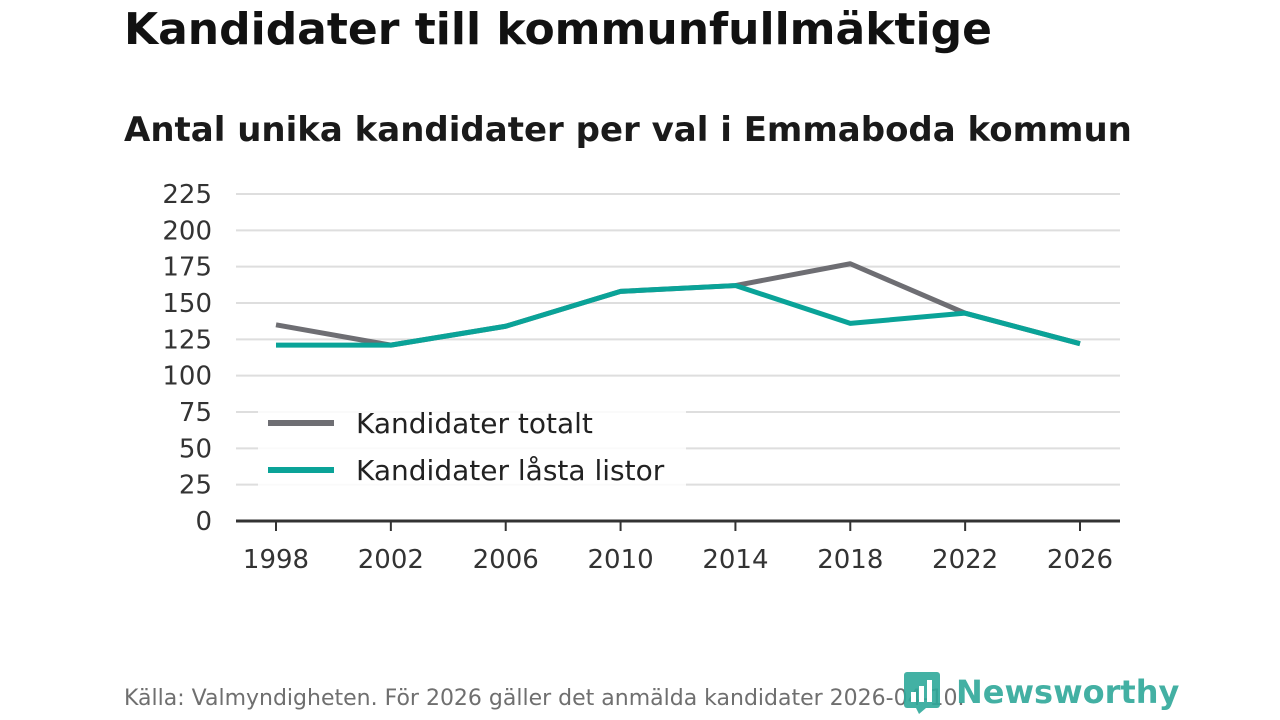 The width and height of the screenshot is (1280, 720). I want to click on x-tick-label: 2010, so click(620, 560).